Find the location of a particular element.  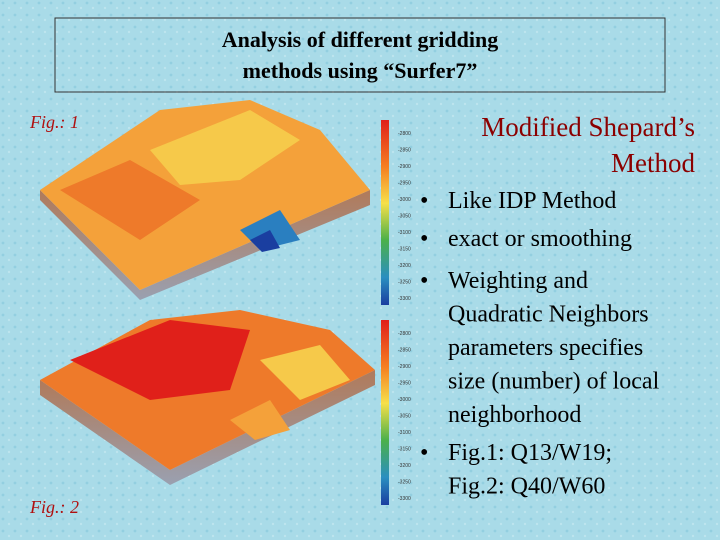

figure-label: Fig.: 1 is located at coordinates (54, 122).